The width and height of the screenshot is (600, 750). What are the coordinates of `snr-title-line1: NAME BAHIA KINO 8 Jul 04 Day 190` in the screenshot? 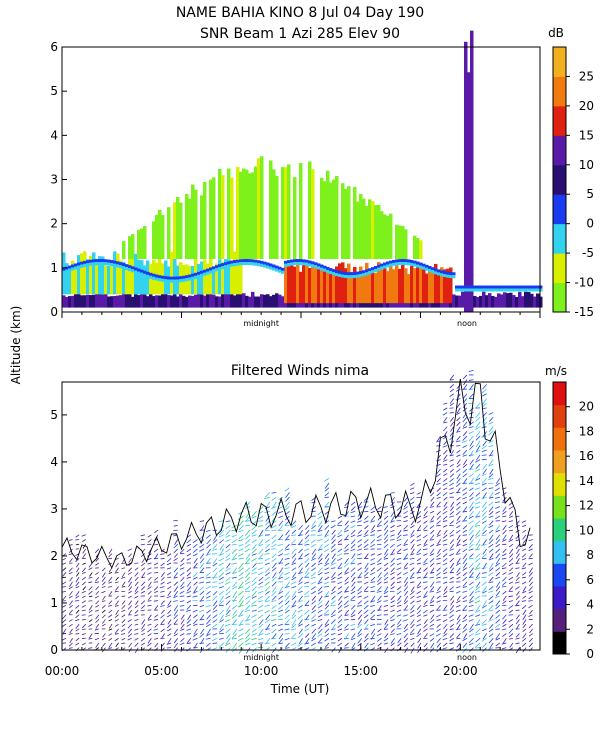 It's located at (300, 13).